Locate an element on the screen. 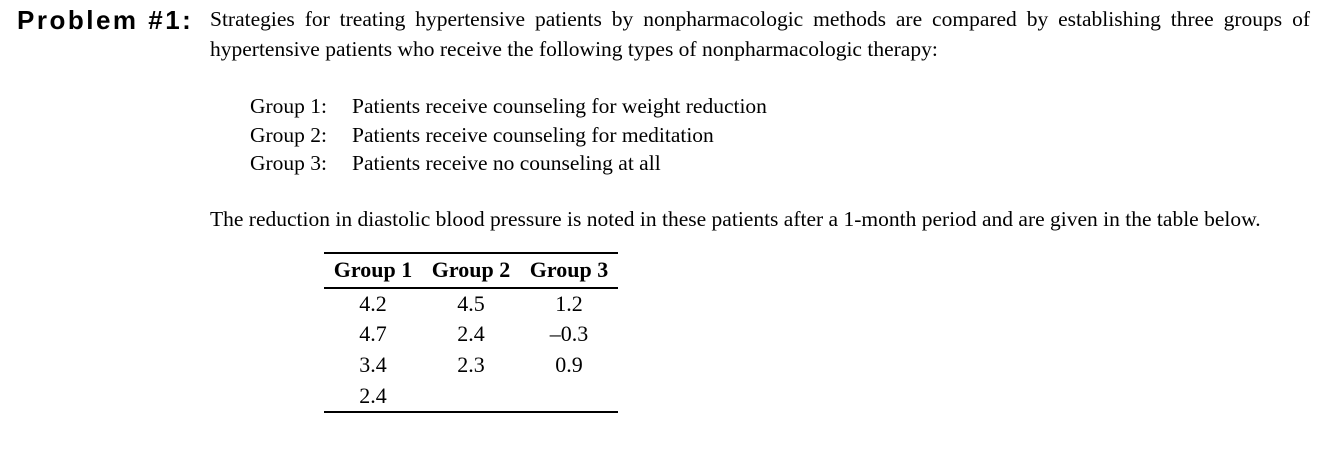 The width and height of the screenshot is (1330, 470). table-cell: 3.4 is located at coordinates (373, 364).